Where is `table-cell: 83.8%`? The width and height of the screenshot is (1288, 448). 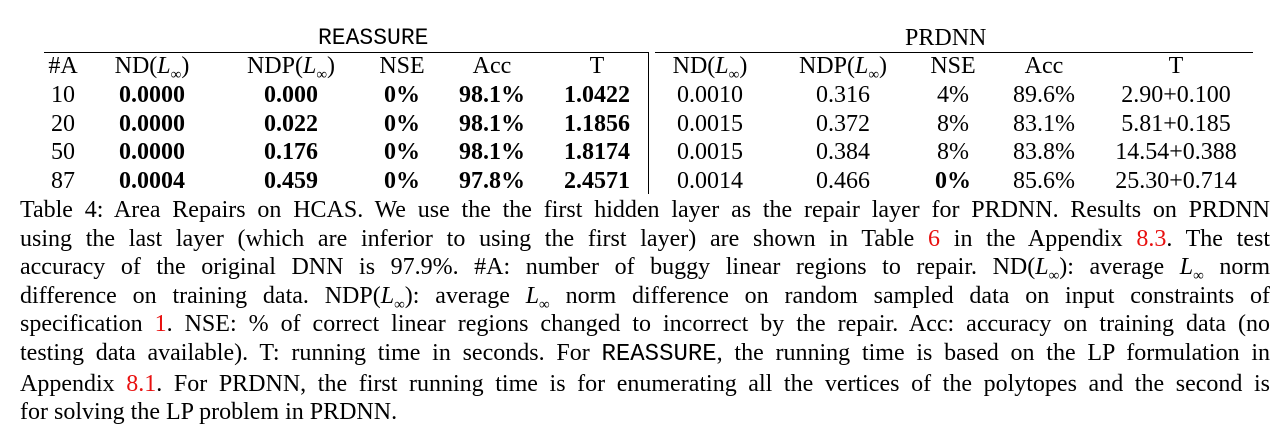
table-cell: 83.8% is located at coordinates (1044, 152).